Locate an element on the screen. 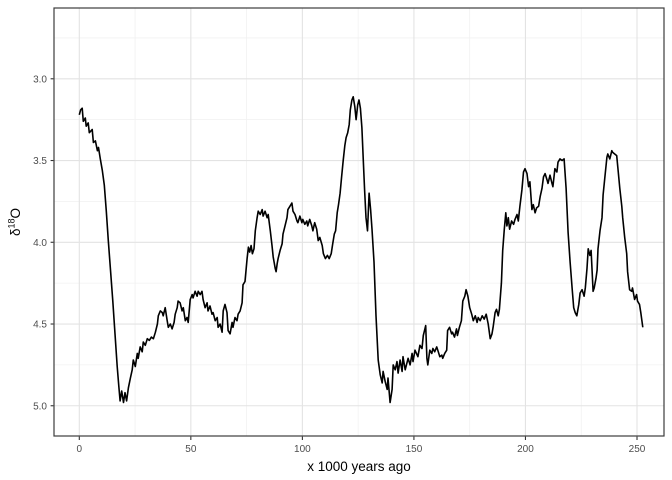  y-tick-label: 4.5 is located at coordinates (40, 325).